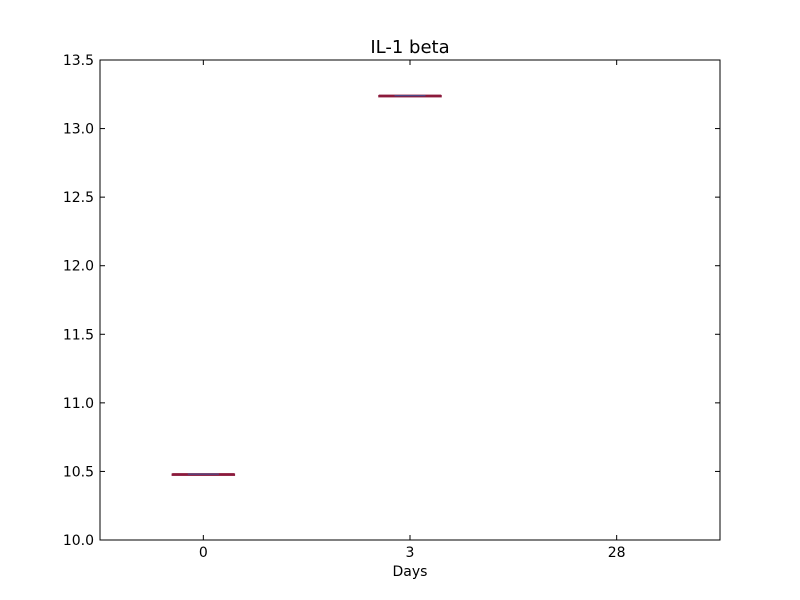 The width and height of the screenshot is (800, 600). I want to click on y-tick-label: 10.5, so click(78, 472).